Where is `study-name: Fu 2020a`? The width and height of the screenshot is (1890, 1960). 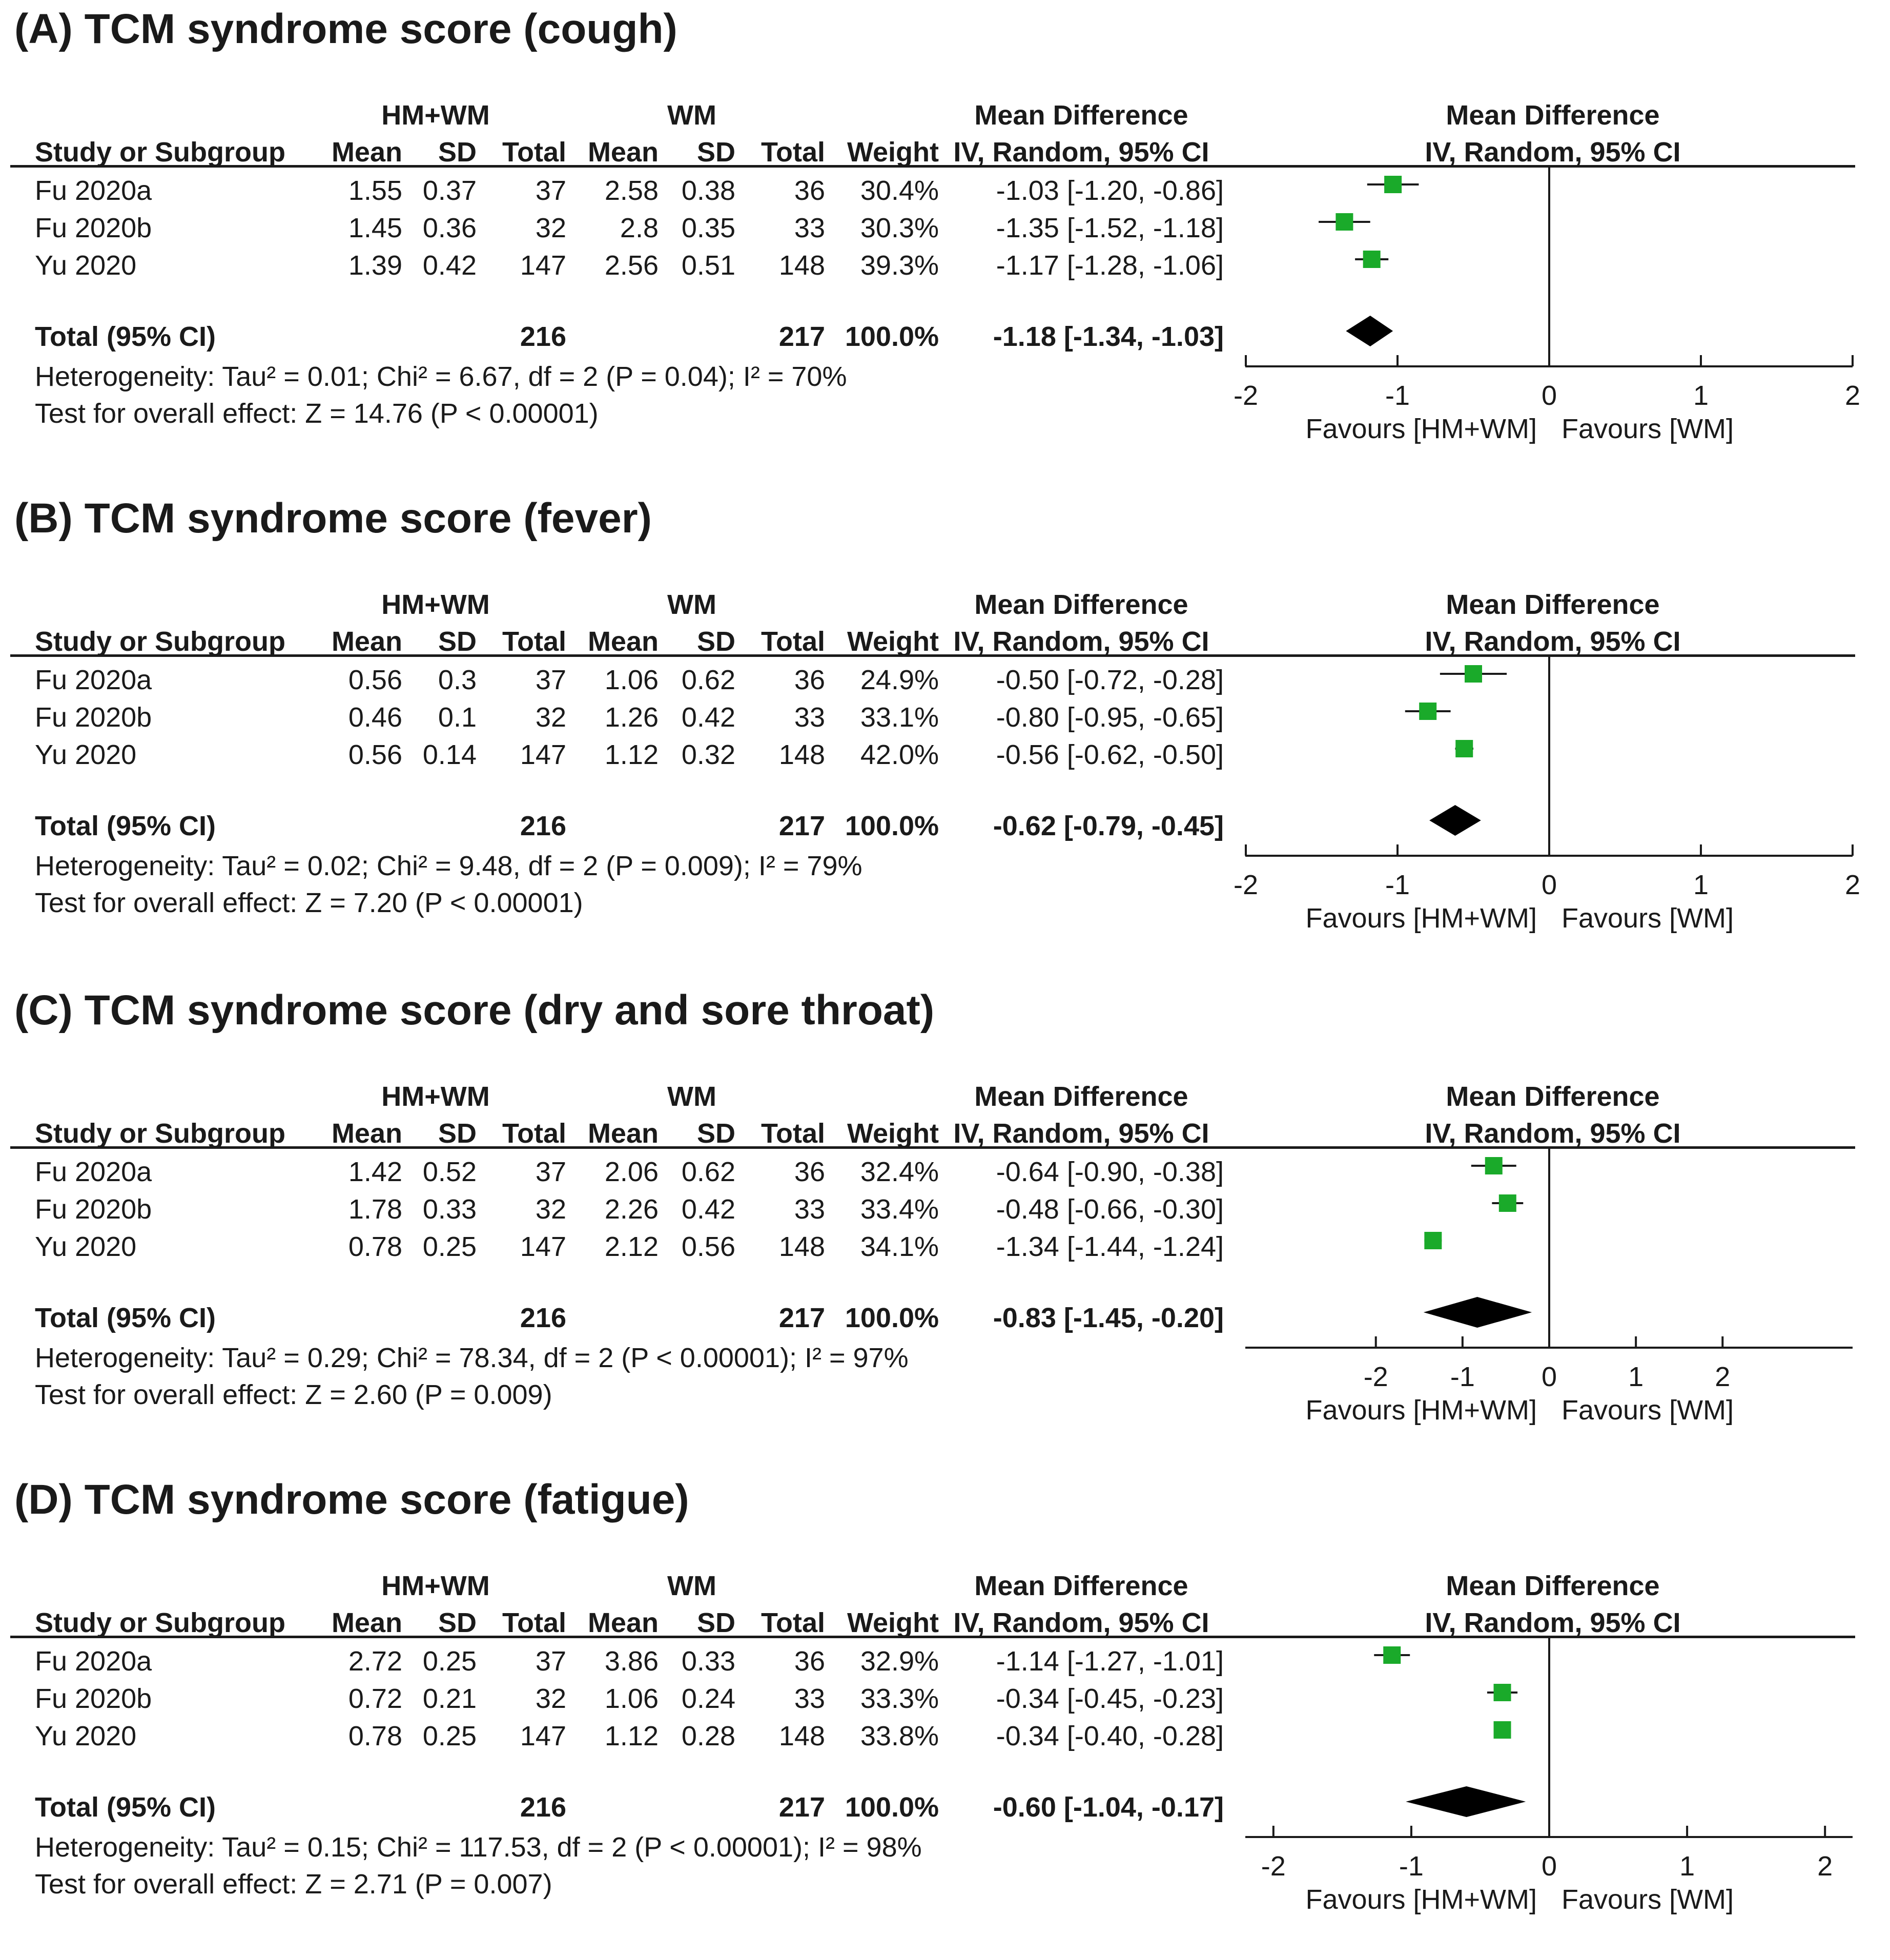
study-name: Fu 2020a is located at coordinates (93, 680).